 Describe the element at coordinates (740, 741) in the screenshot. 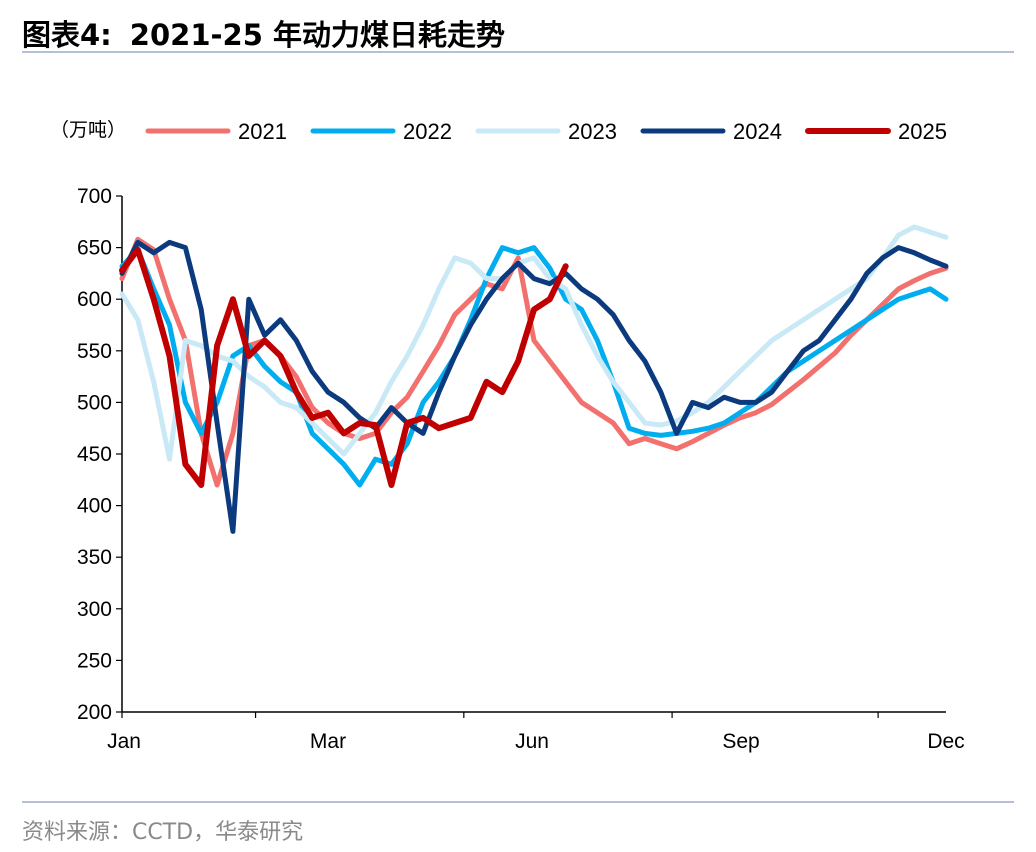

I see `x-tick-label: Sep` at that location.